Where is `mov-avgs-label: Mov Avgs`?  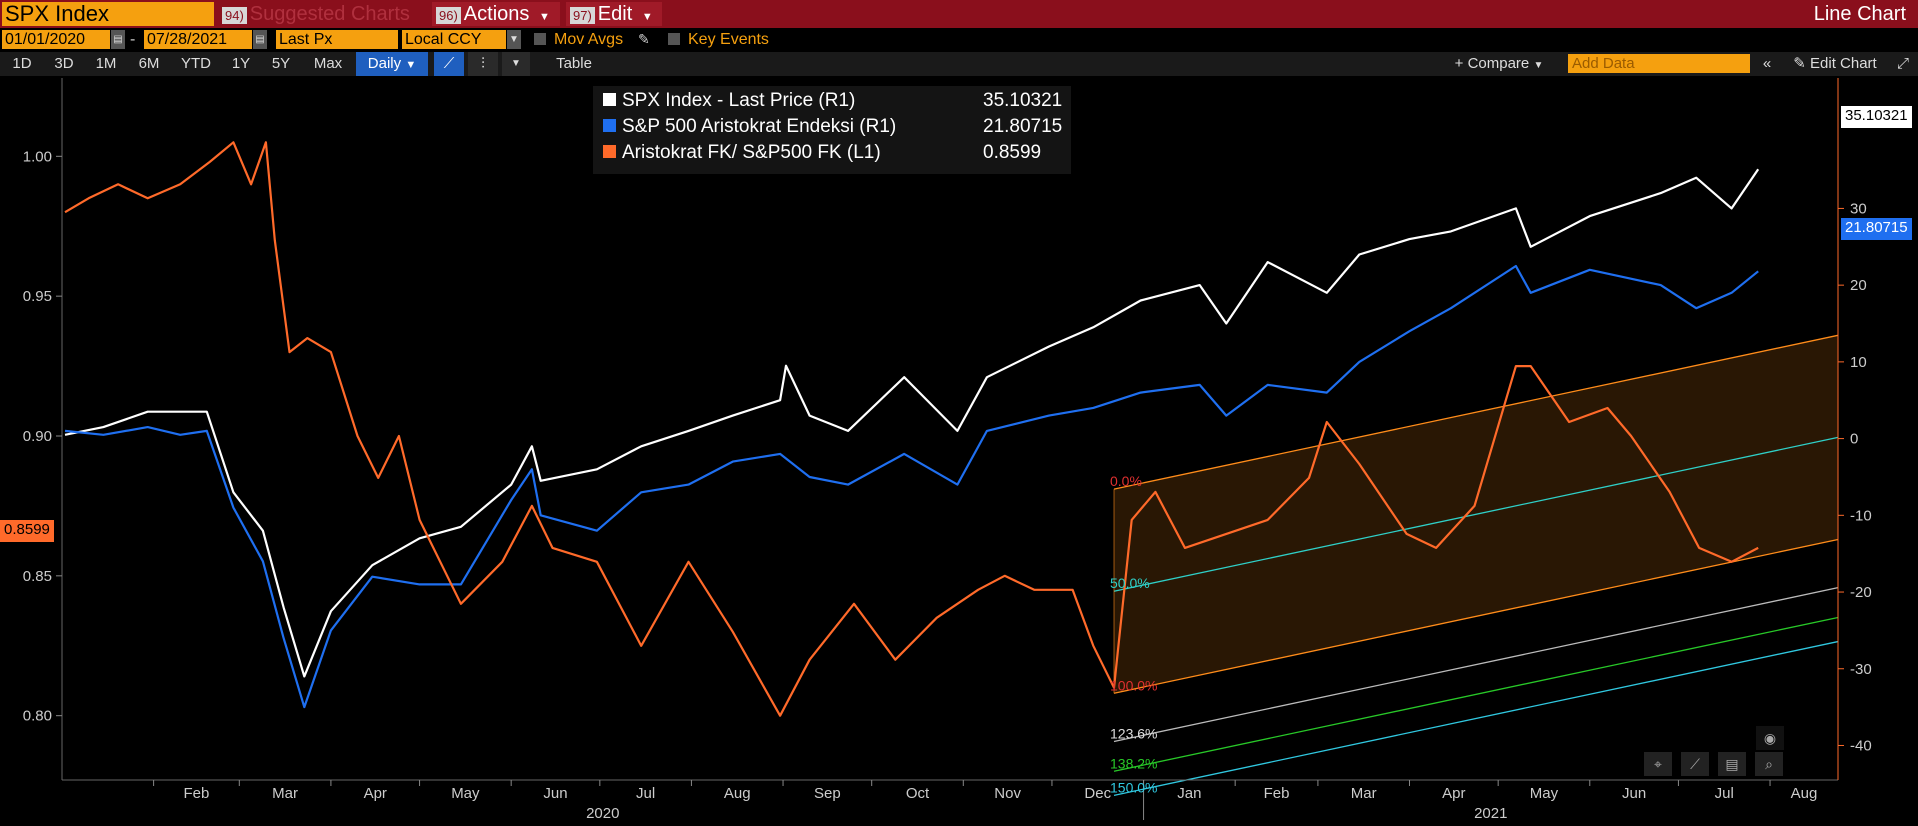
mov-avgs-label: Mov Avgs is located at coordinates (589, 39).